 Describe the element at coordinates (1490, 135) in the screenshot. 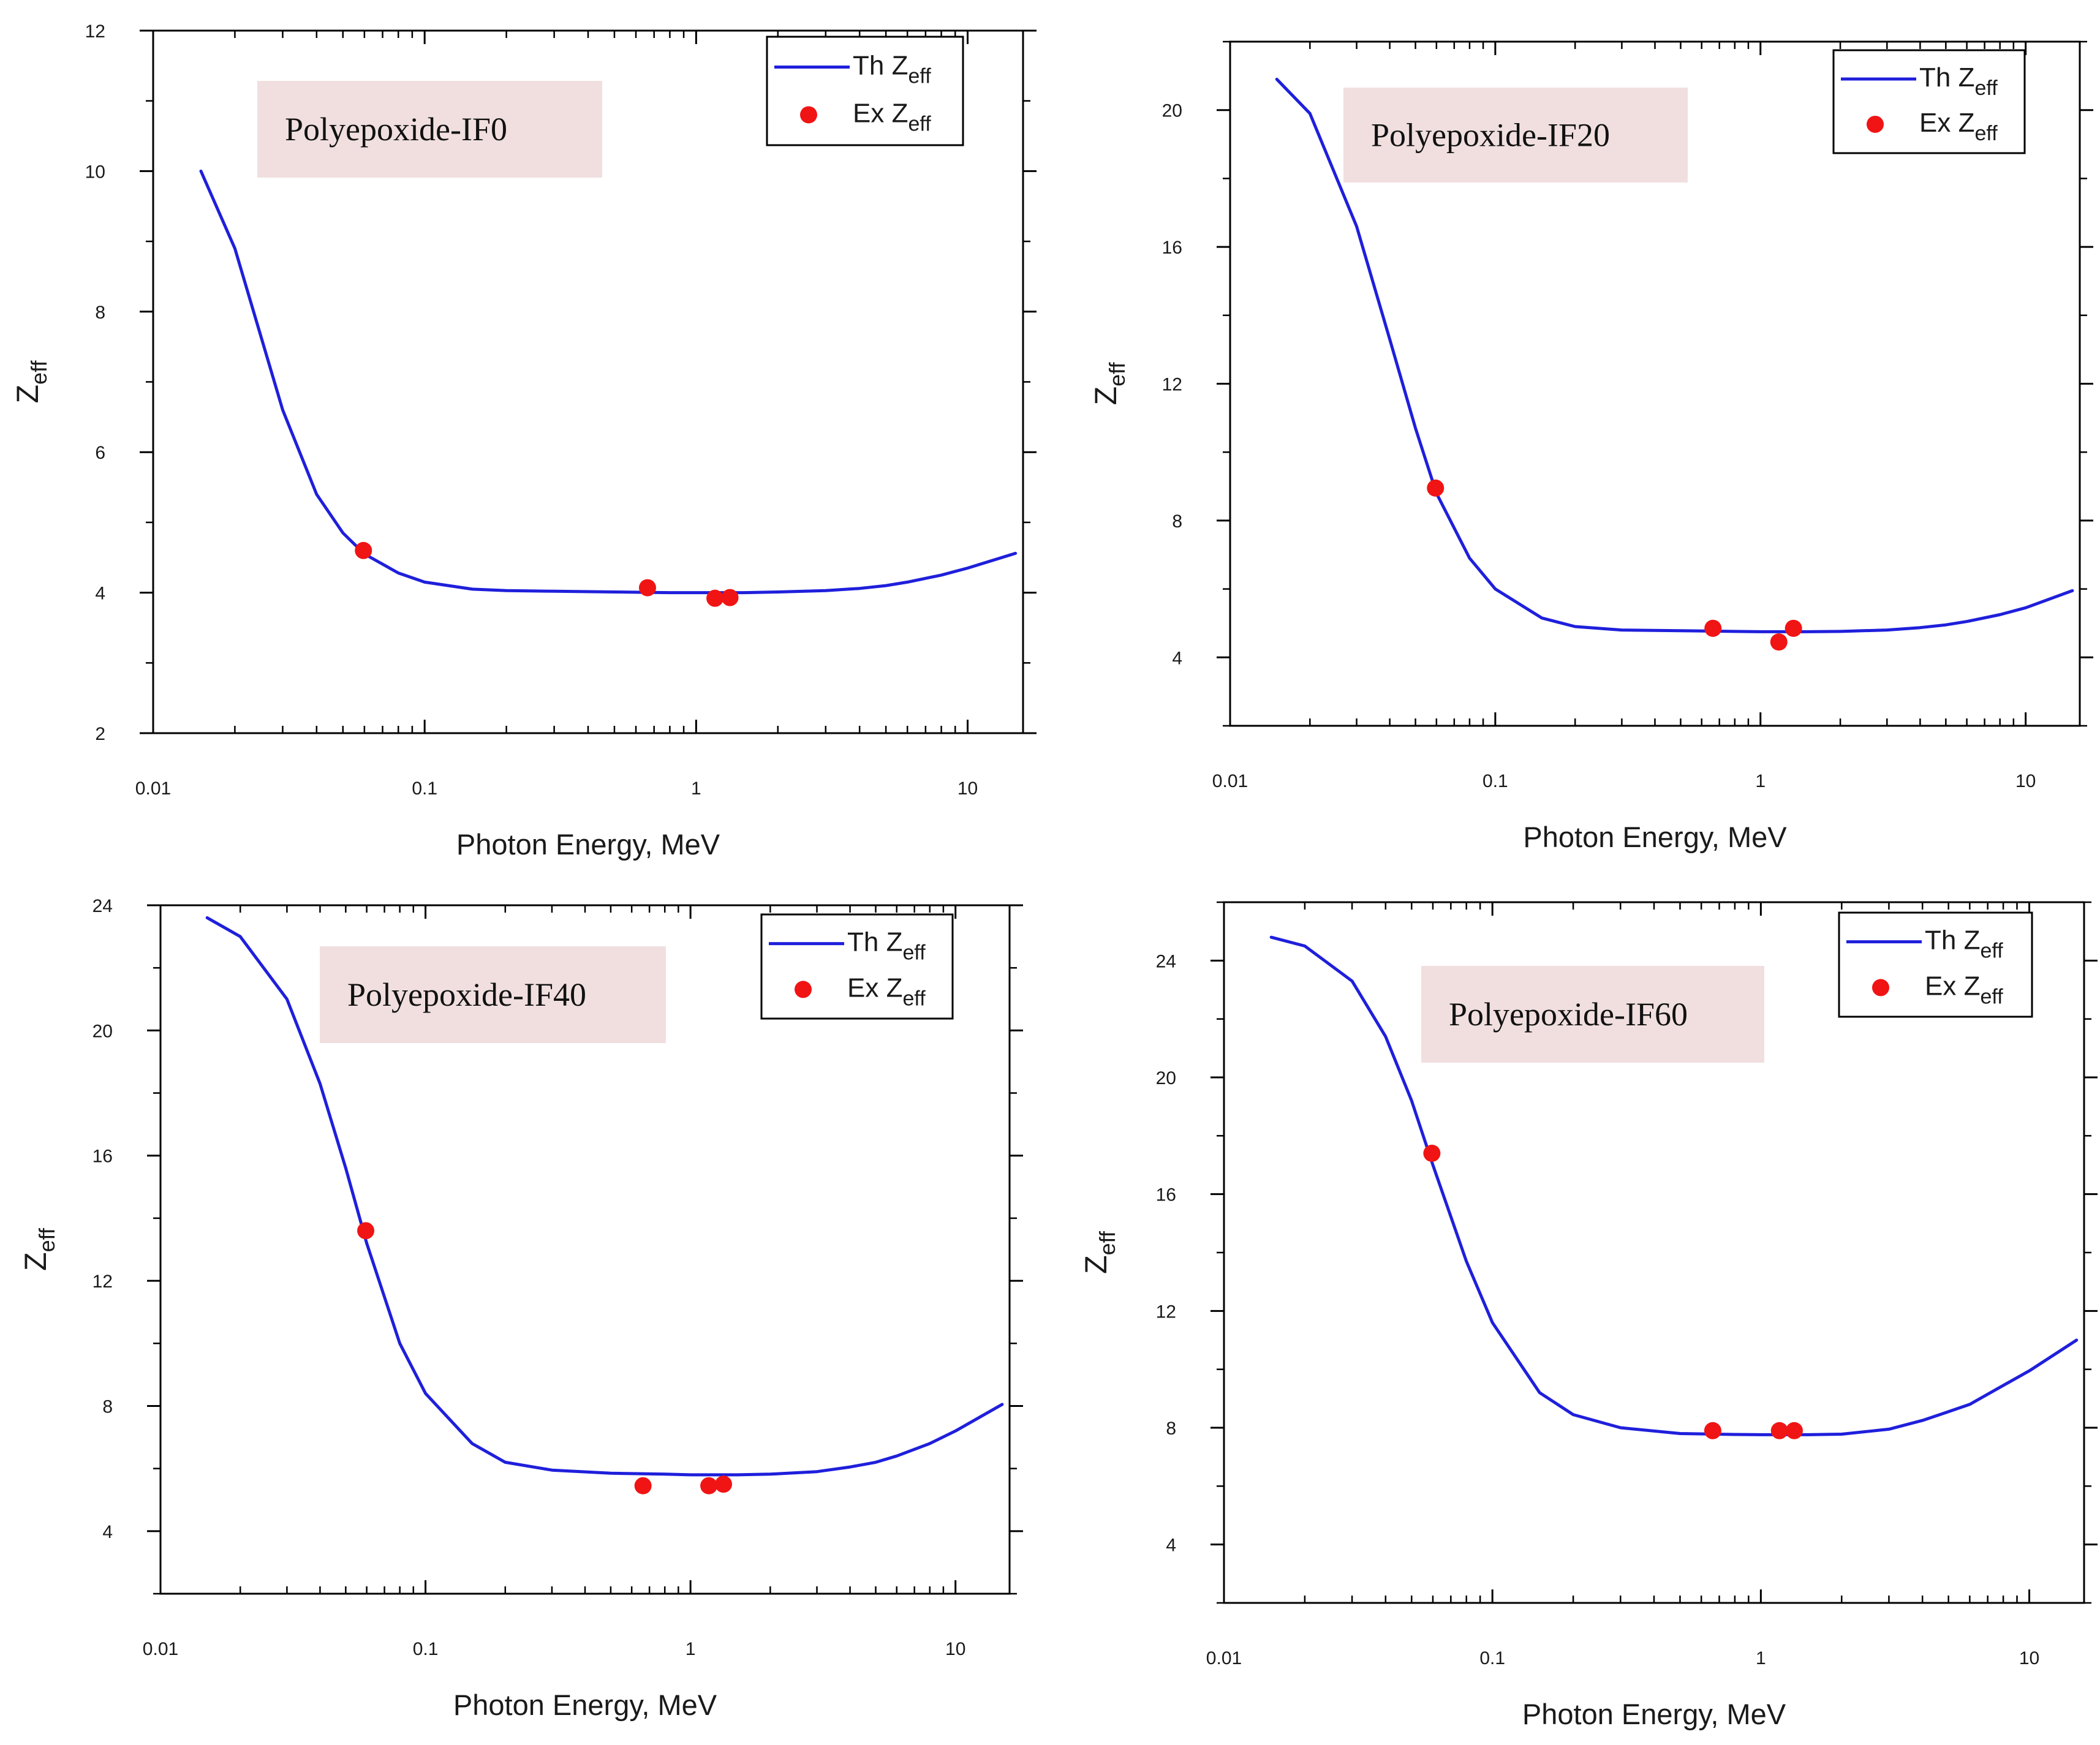

I see `sample-label: Polyepoxide-IF20` at that location.